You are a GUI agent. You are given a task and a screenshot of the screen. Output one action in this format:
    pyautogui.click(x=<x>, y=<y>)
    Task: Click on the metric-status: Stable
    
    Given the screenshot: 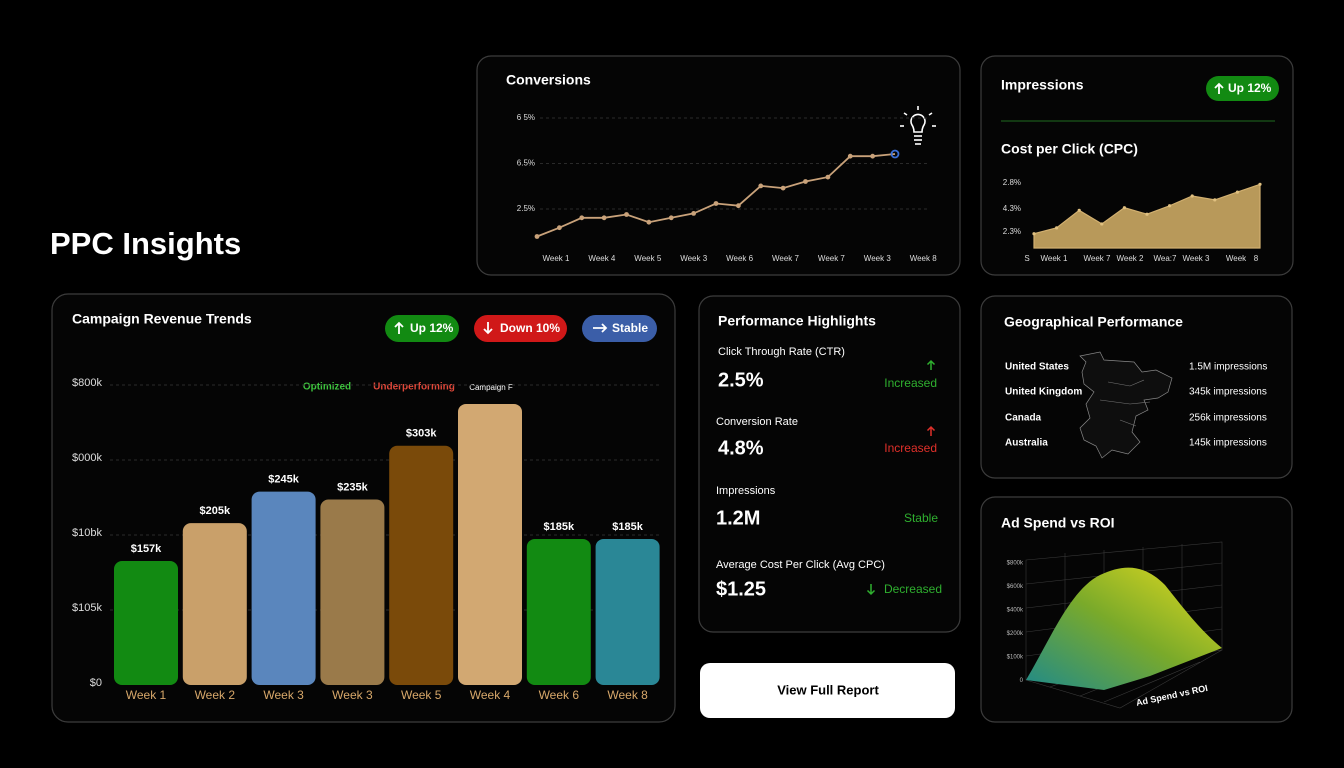 What is the action you would take?
    pyautogui.click(x=921, y=518)
    